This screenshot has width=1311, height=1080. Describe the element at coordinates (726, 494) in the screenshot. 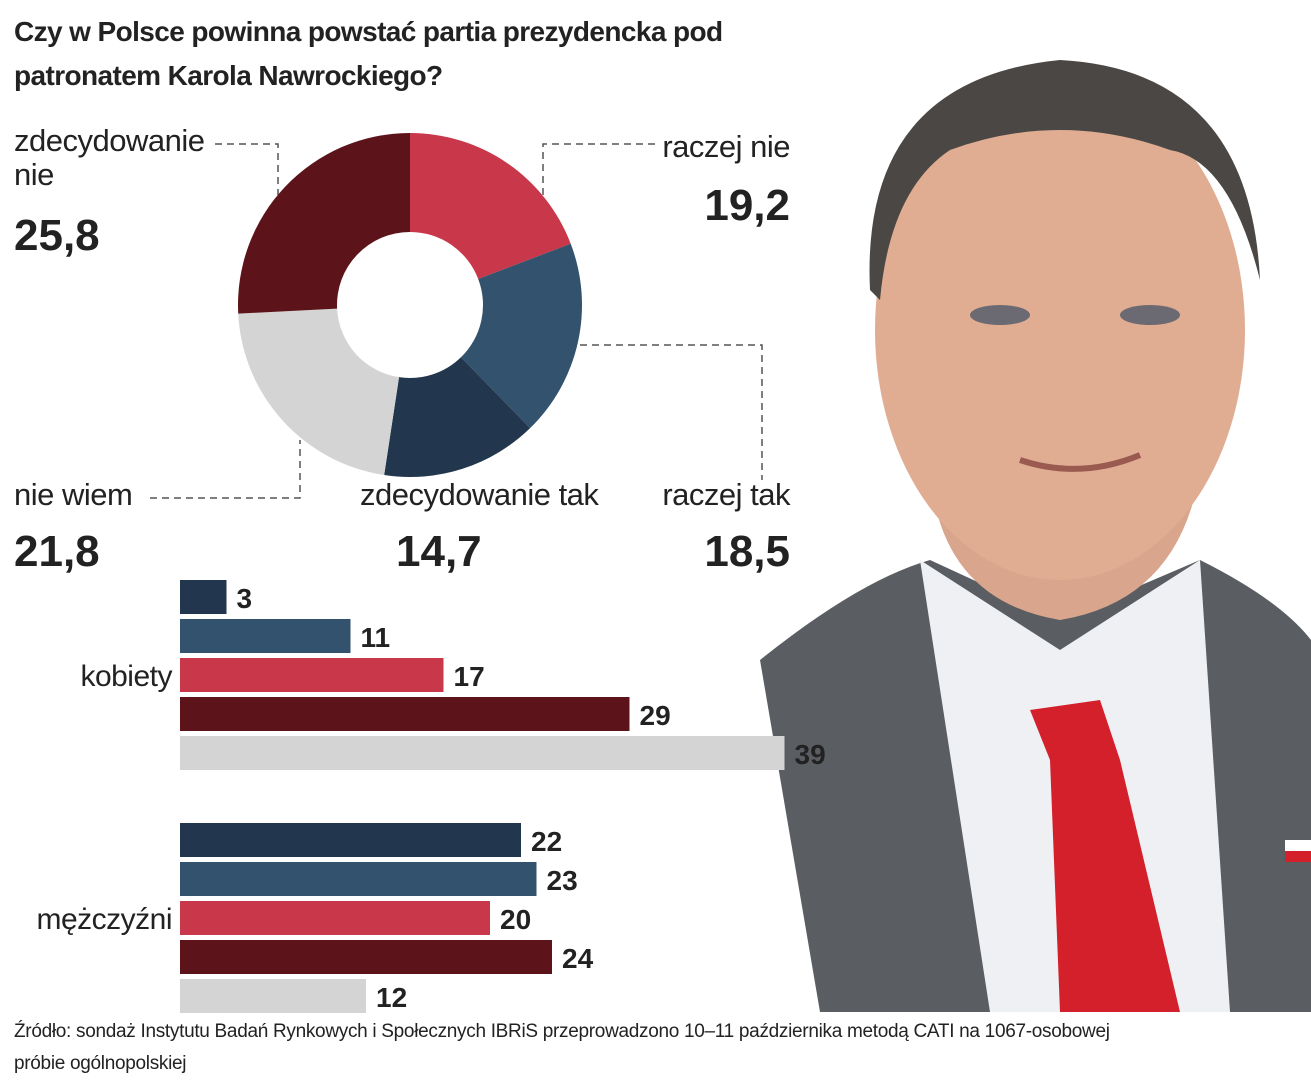

I see `slice-label: raczej tak` at that location.